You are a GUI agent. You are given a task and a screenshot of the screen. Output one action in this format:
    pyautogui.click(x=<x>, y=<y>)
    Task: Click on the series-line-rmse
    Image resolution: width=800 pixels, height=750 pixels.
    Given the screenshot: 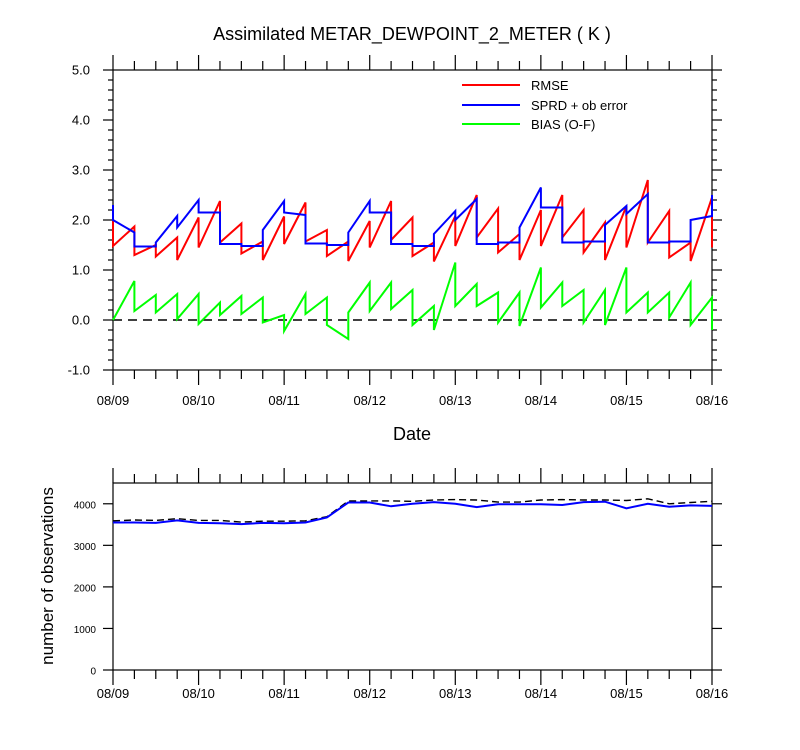 What is the action you would take?
    pyautogui.click(x=412, y=220)
    